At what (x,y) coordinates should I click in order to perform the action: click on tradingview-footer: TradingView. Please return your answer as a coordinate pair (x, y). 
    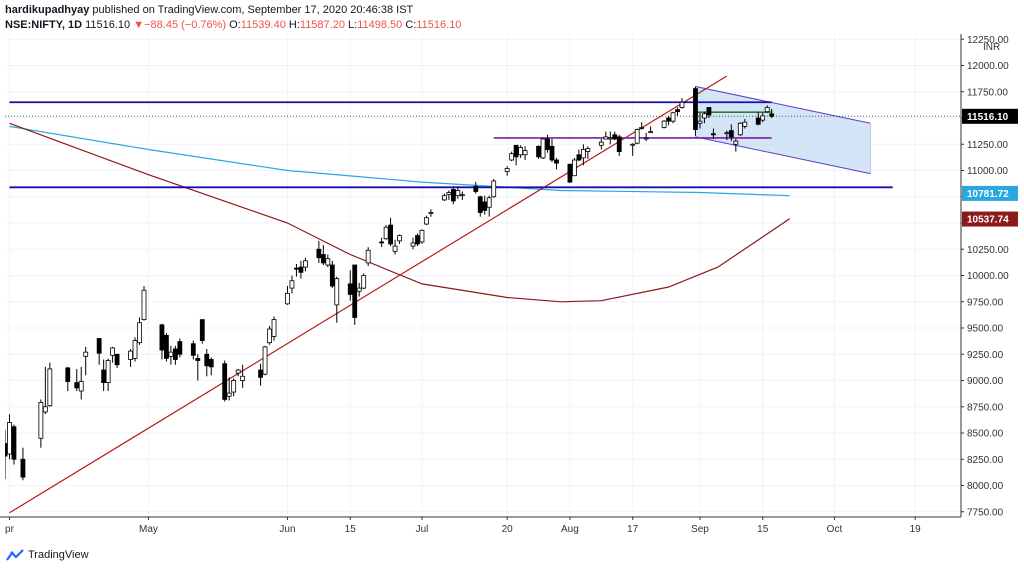
    Looking at the image, I should click on (47, 555).